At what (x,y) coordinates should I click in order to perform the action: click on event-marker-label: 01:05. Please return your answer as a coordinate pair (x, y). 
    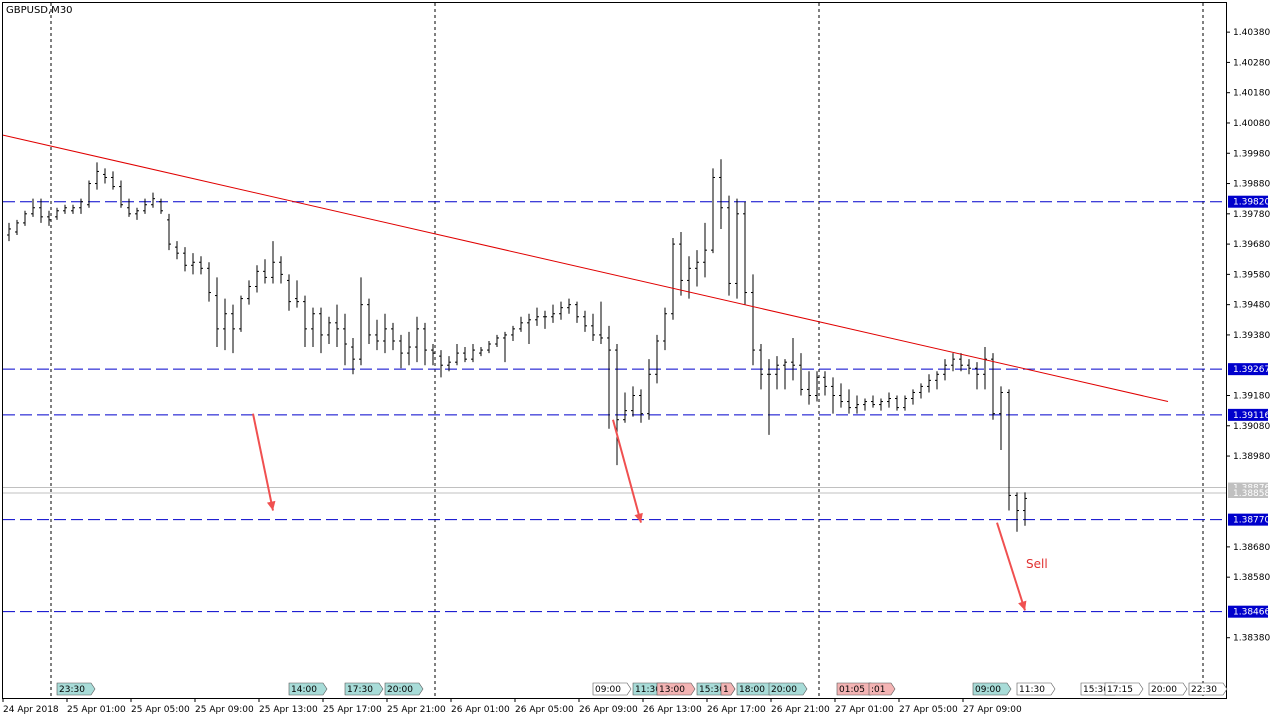
    Looking at the image, I should click on (852, 690).